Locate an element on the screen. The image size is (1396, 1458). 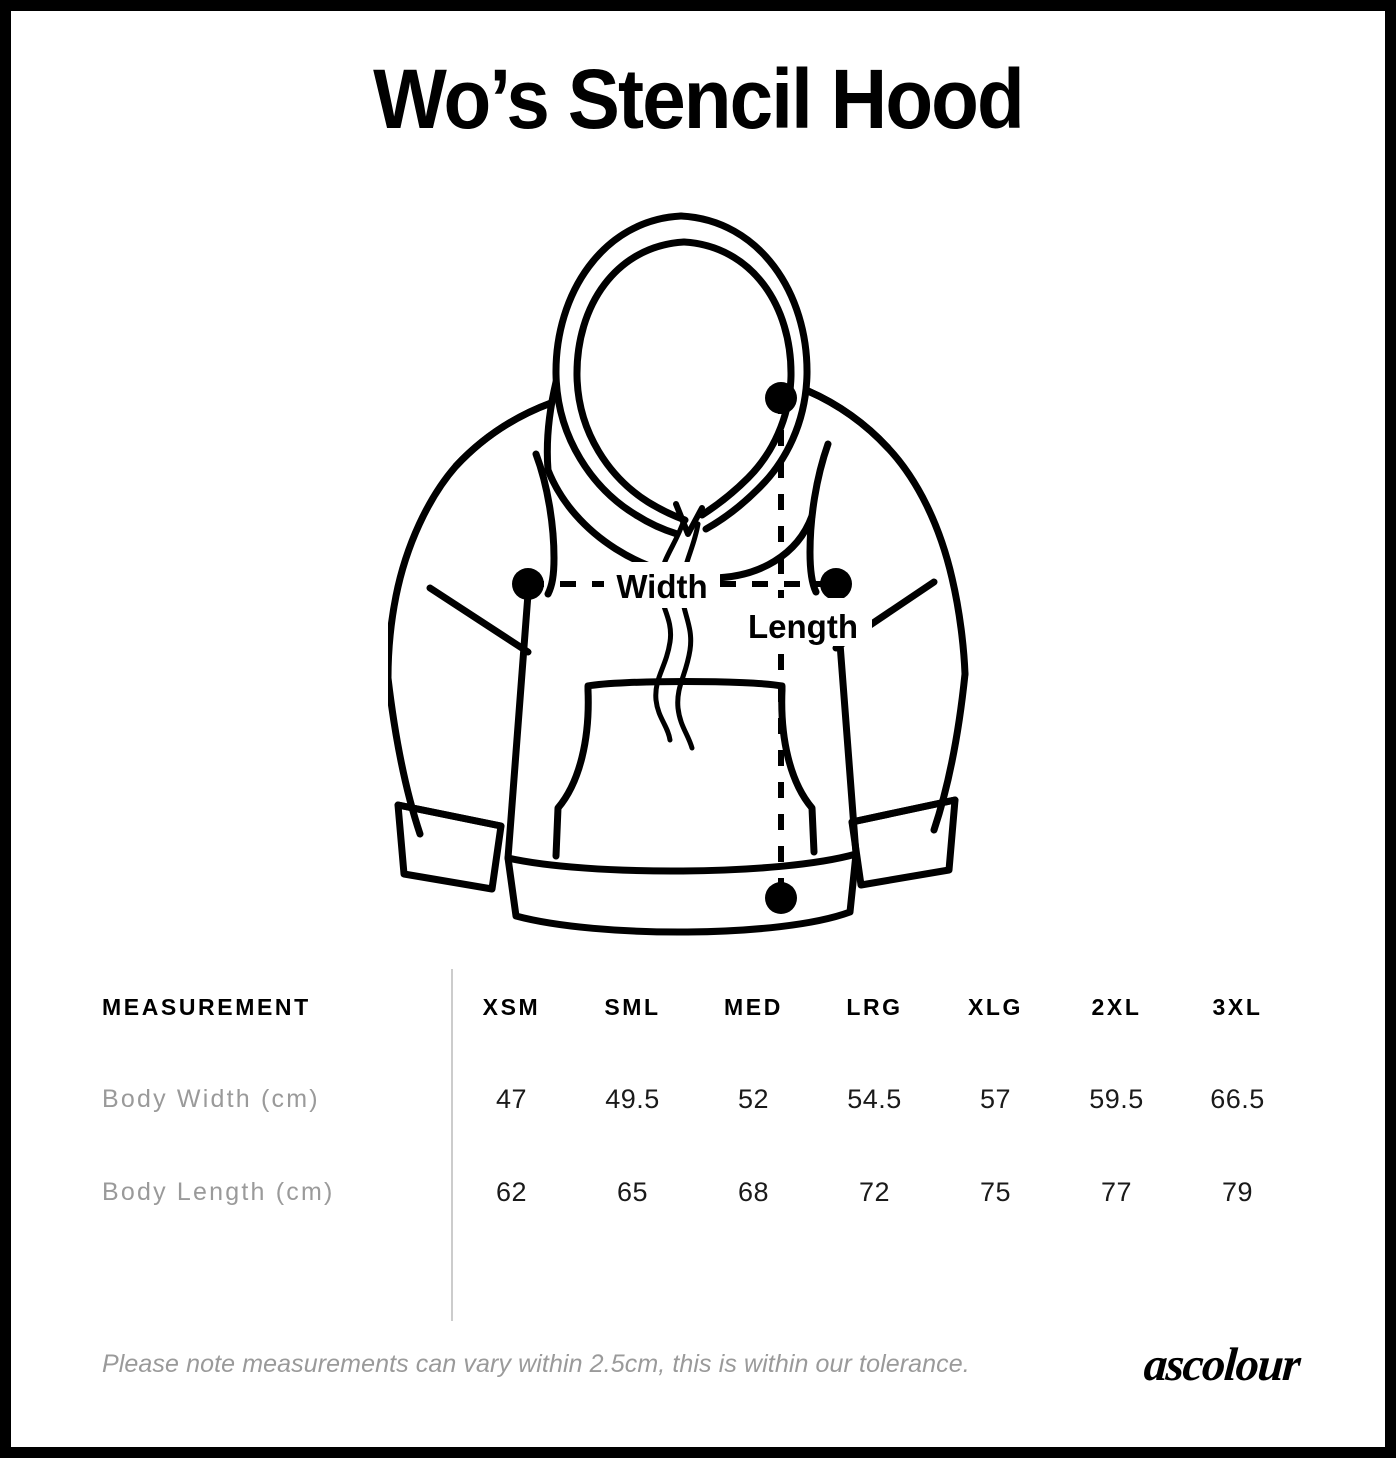
drawstring-right is located at coordinates (688, 636).